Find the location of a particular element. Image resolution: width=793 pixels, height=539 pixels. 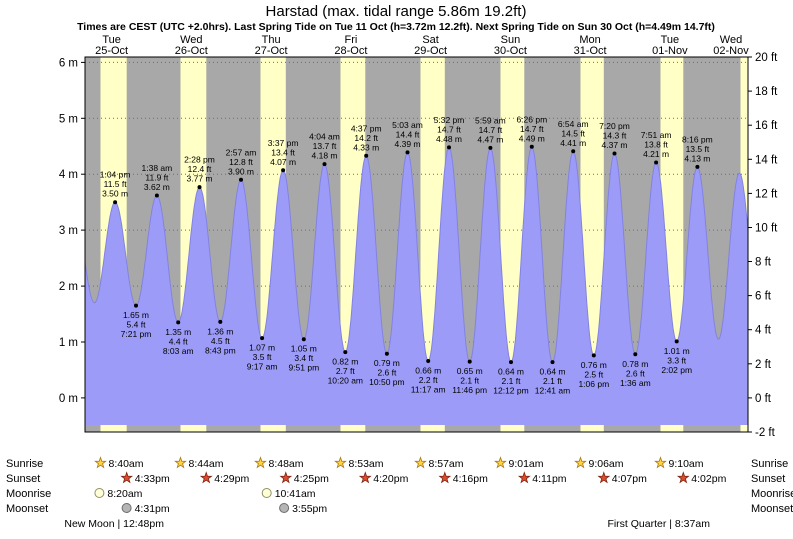

sunrise-time: 9:10am is located at coordinates (686, 464).